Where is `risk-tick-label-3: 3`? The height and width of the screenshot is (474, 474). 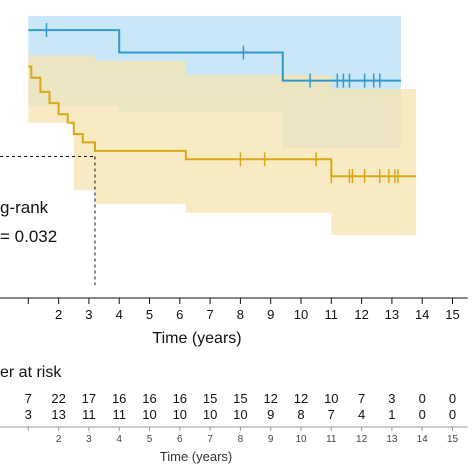 risk-tick-label-3: 3 is located at coordinates (89, 439).